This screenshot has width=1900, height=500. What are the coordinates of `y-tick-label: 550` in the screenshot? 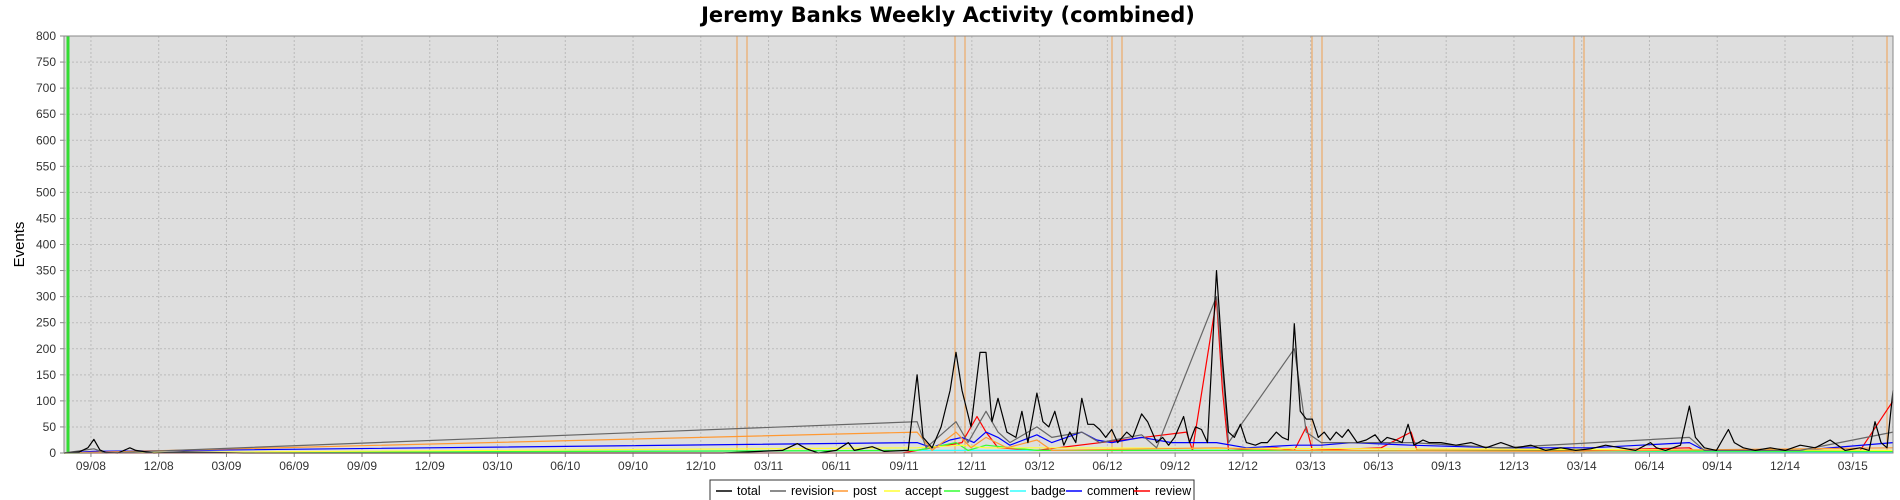 It's located at (46, 166).